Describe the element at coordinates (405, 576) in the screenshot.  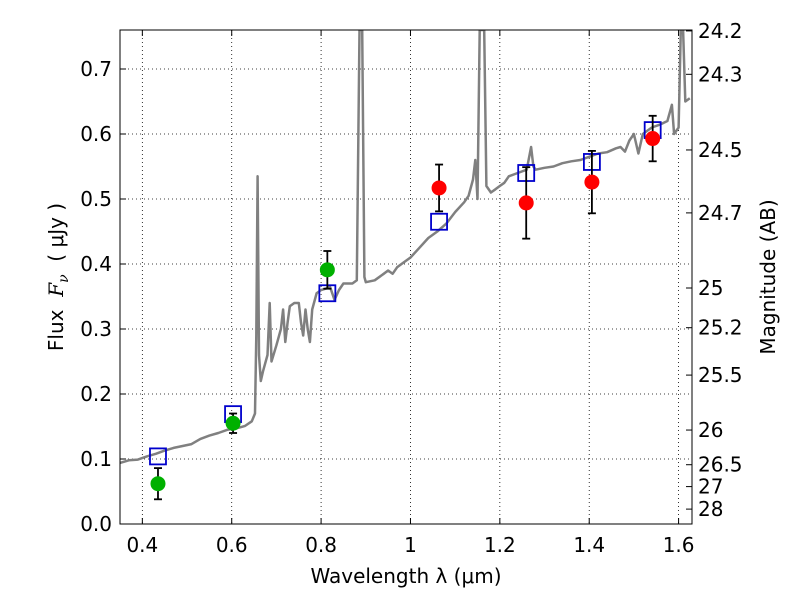
I see `x-axis-label: Wavelength λ (μm)` at that location.